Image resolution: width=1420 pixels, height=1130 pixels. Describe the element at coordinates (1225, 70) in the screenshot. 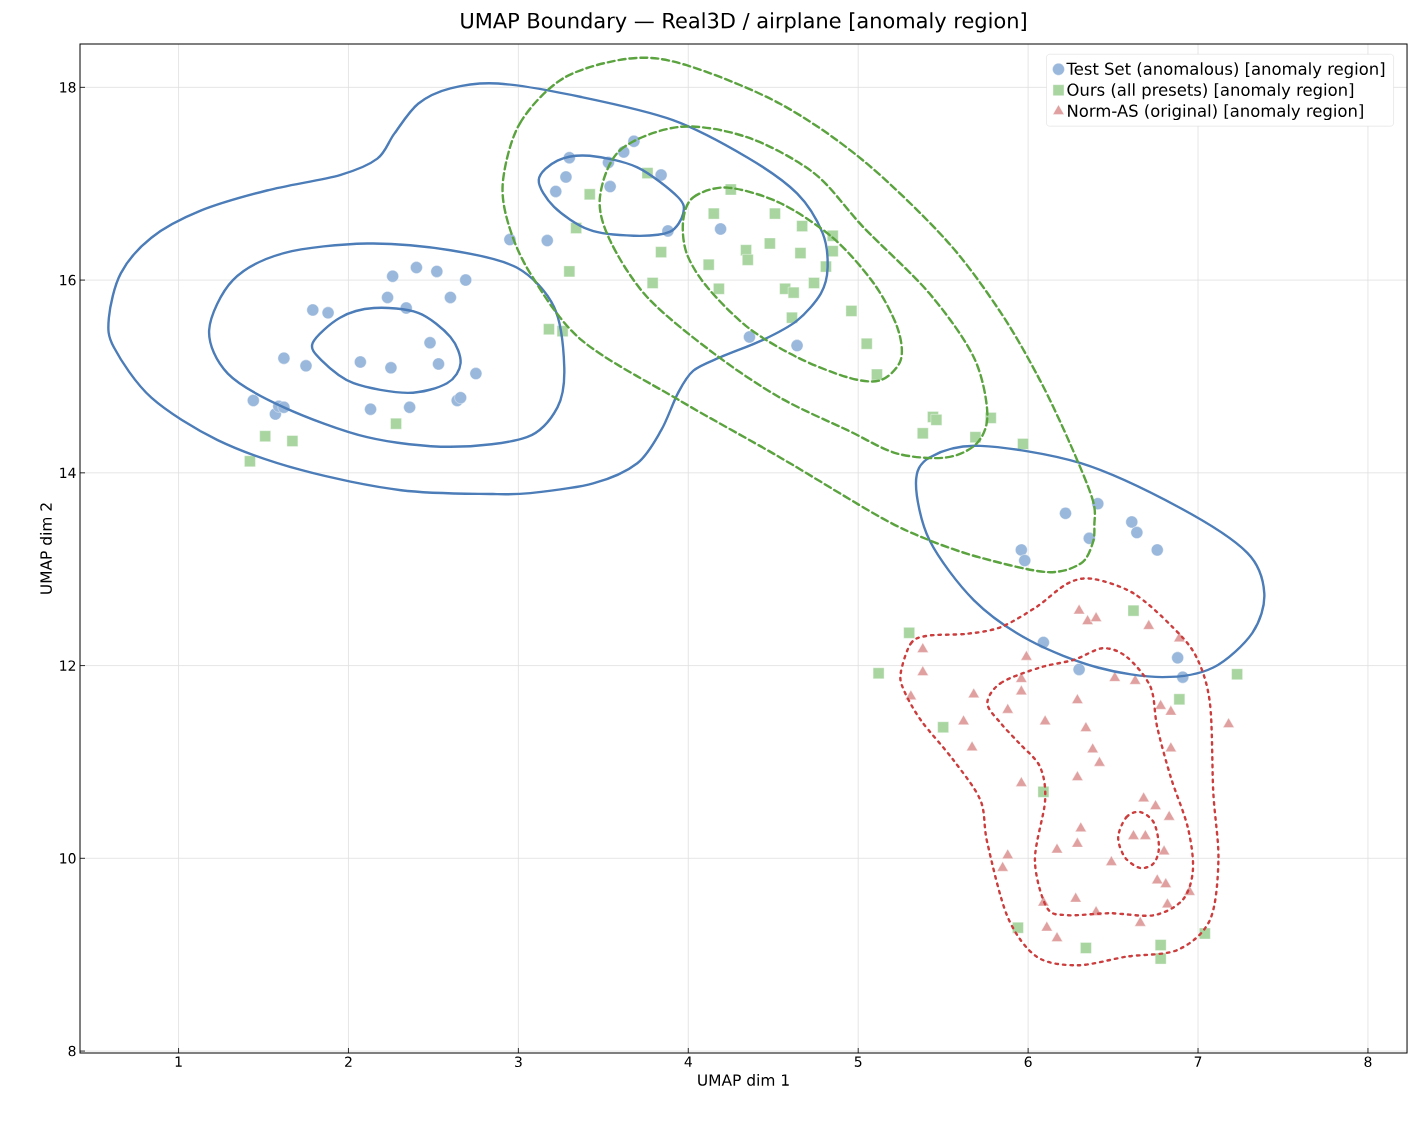

I see `legend-label: Test Set (anomalous) [anomaly region]` at that location.